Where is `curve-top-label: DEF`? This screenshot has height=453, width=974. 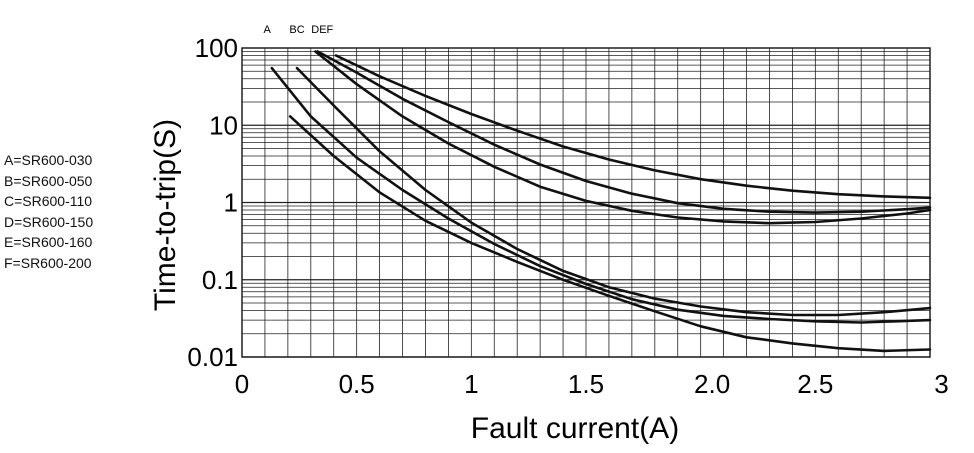 curve-top-label: DEF is located at coordinates (322, 30).